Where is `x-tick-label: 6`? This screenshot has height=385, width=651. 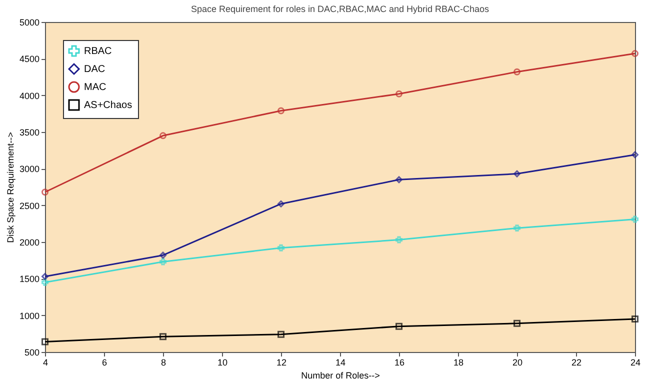 x-tick-label: 6 is located at coordinates (105, 363).